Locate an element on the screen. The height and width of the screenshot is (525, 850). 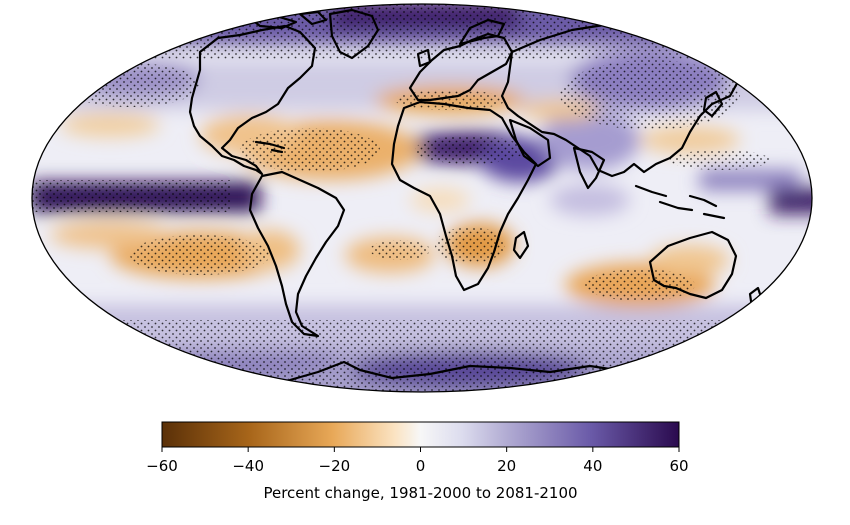
british-isles-coastline is located at coordinates (424, 58).